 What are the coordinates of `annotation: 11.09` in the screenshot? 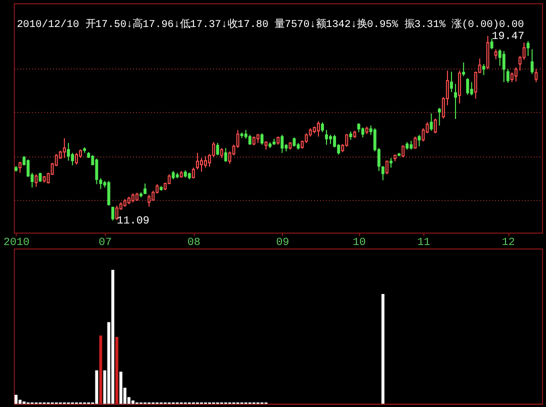 It's located at (133, 222).